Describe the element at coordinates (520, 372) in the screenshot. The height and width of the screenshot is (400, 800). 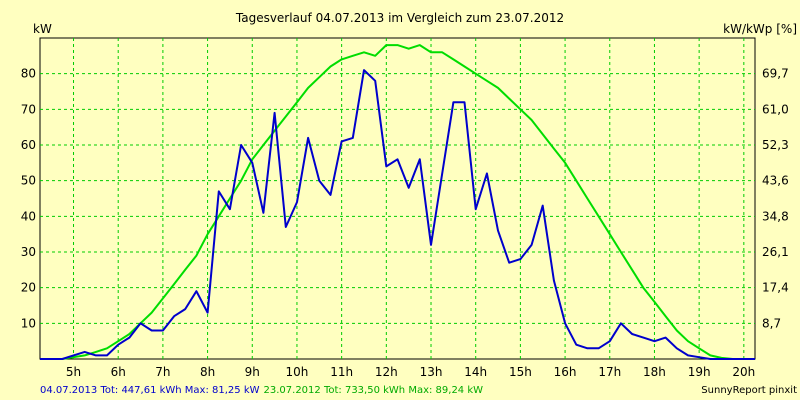
I see `x-tick-label: 15h` at that location.